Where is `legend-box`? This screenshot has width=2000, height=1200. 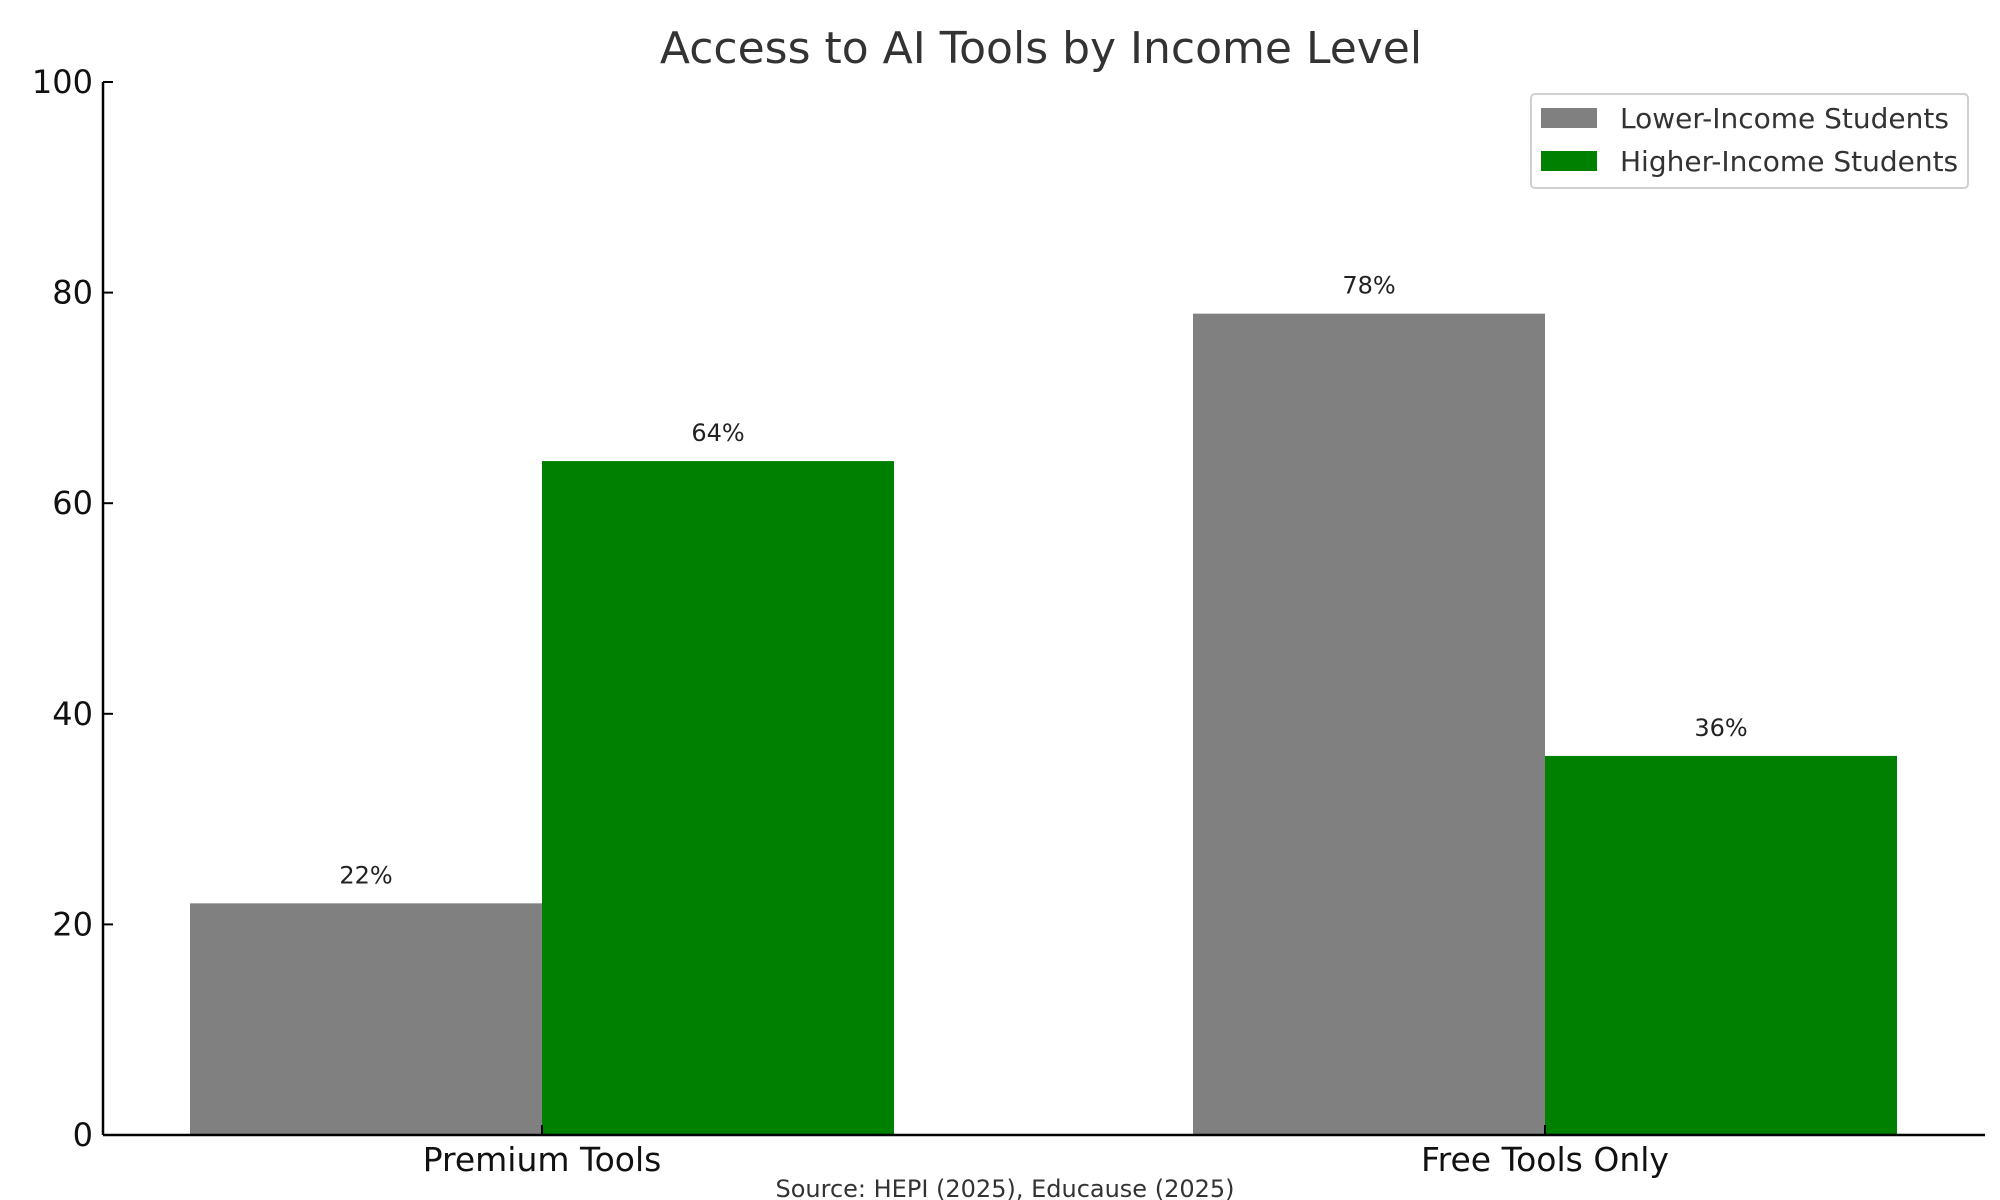 legend-box is located at coordinates (1749, 141).